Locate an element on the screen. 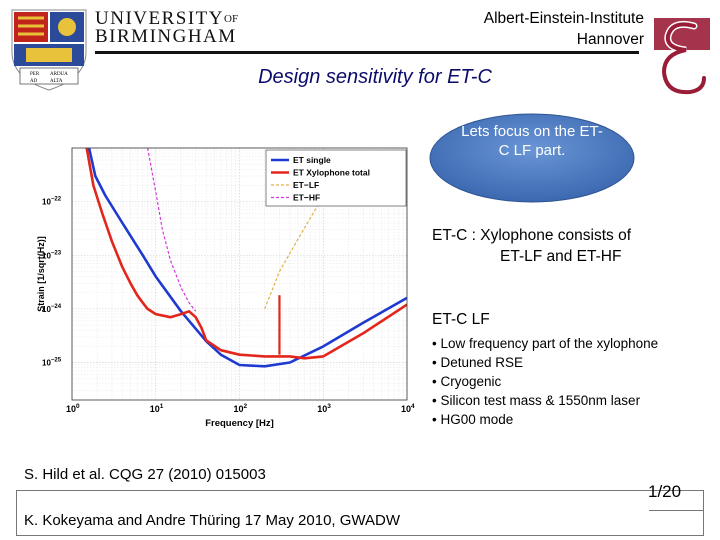 The height and width of the screenshot is (540, 720). x-tick-label: 10⁰ is located at coordinates (73, 408).